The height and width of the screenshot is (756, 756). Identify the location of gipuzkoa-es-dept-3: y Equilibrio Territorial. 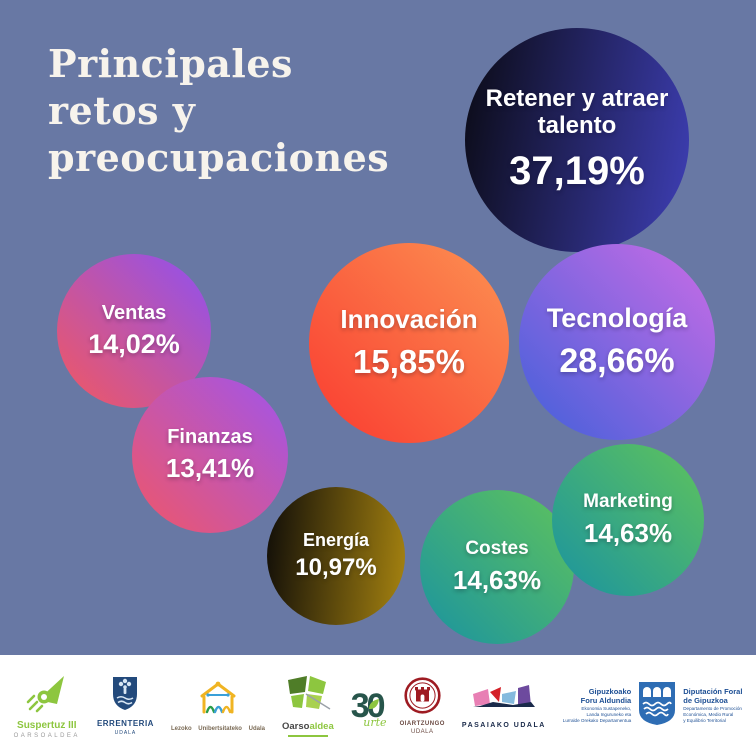
(704, 720).